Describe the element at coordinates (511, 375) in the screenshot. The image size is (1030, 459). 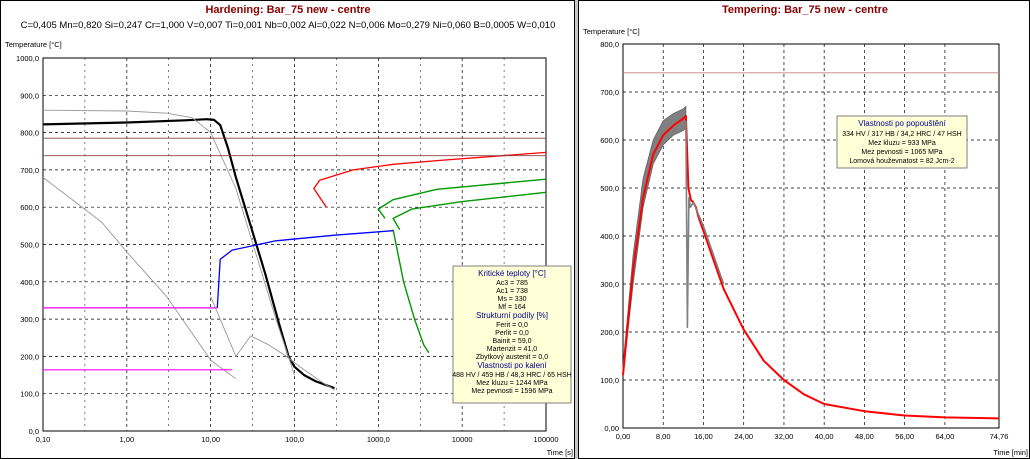
I see `info-line: 488 HV / 459 HB / 48,3 HRC / 65 HSH` at that location.